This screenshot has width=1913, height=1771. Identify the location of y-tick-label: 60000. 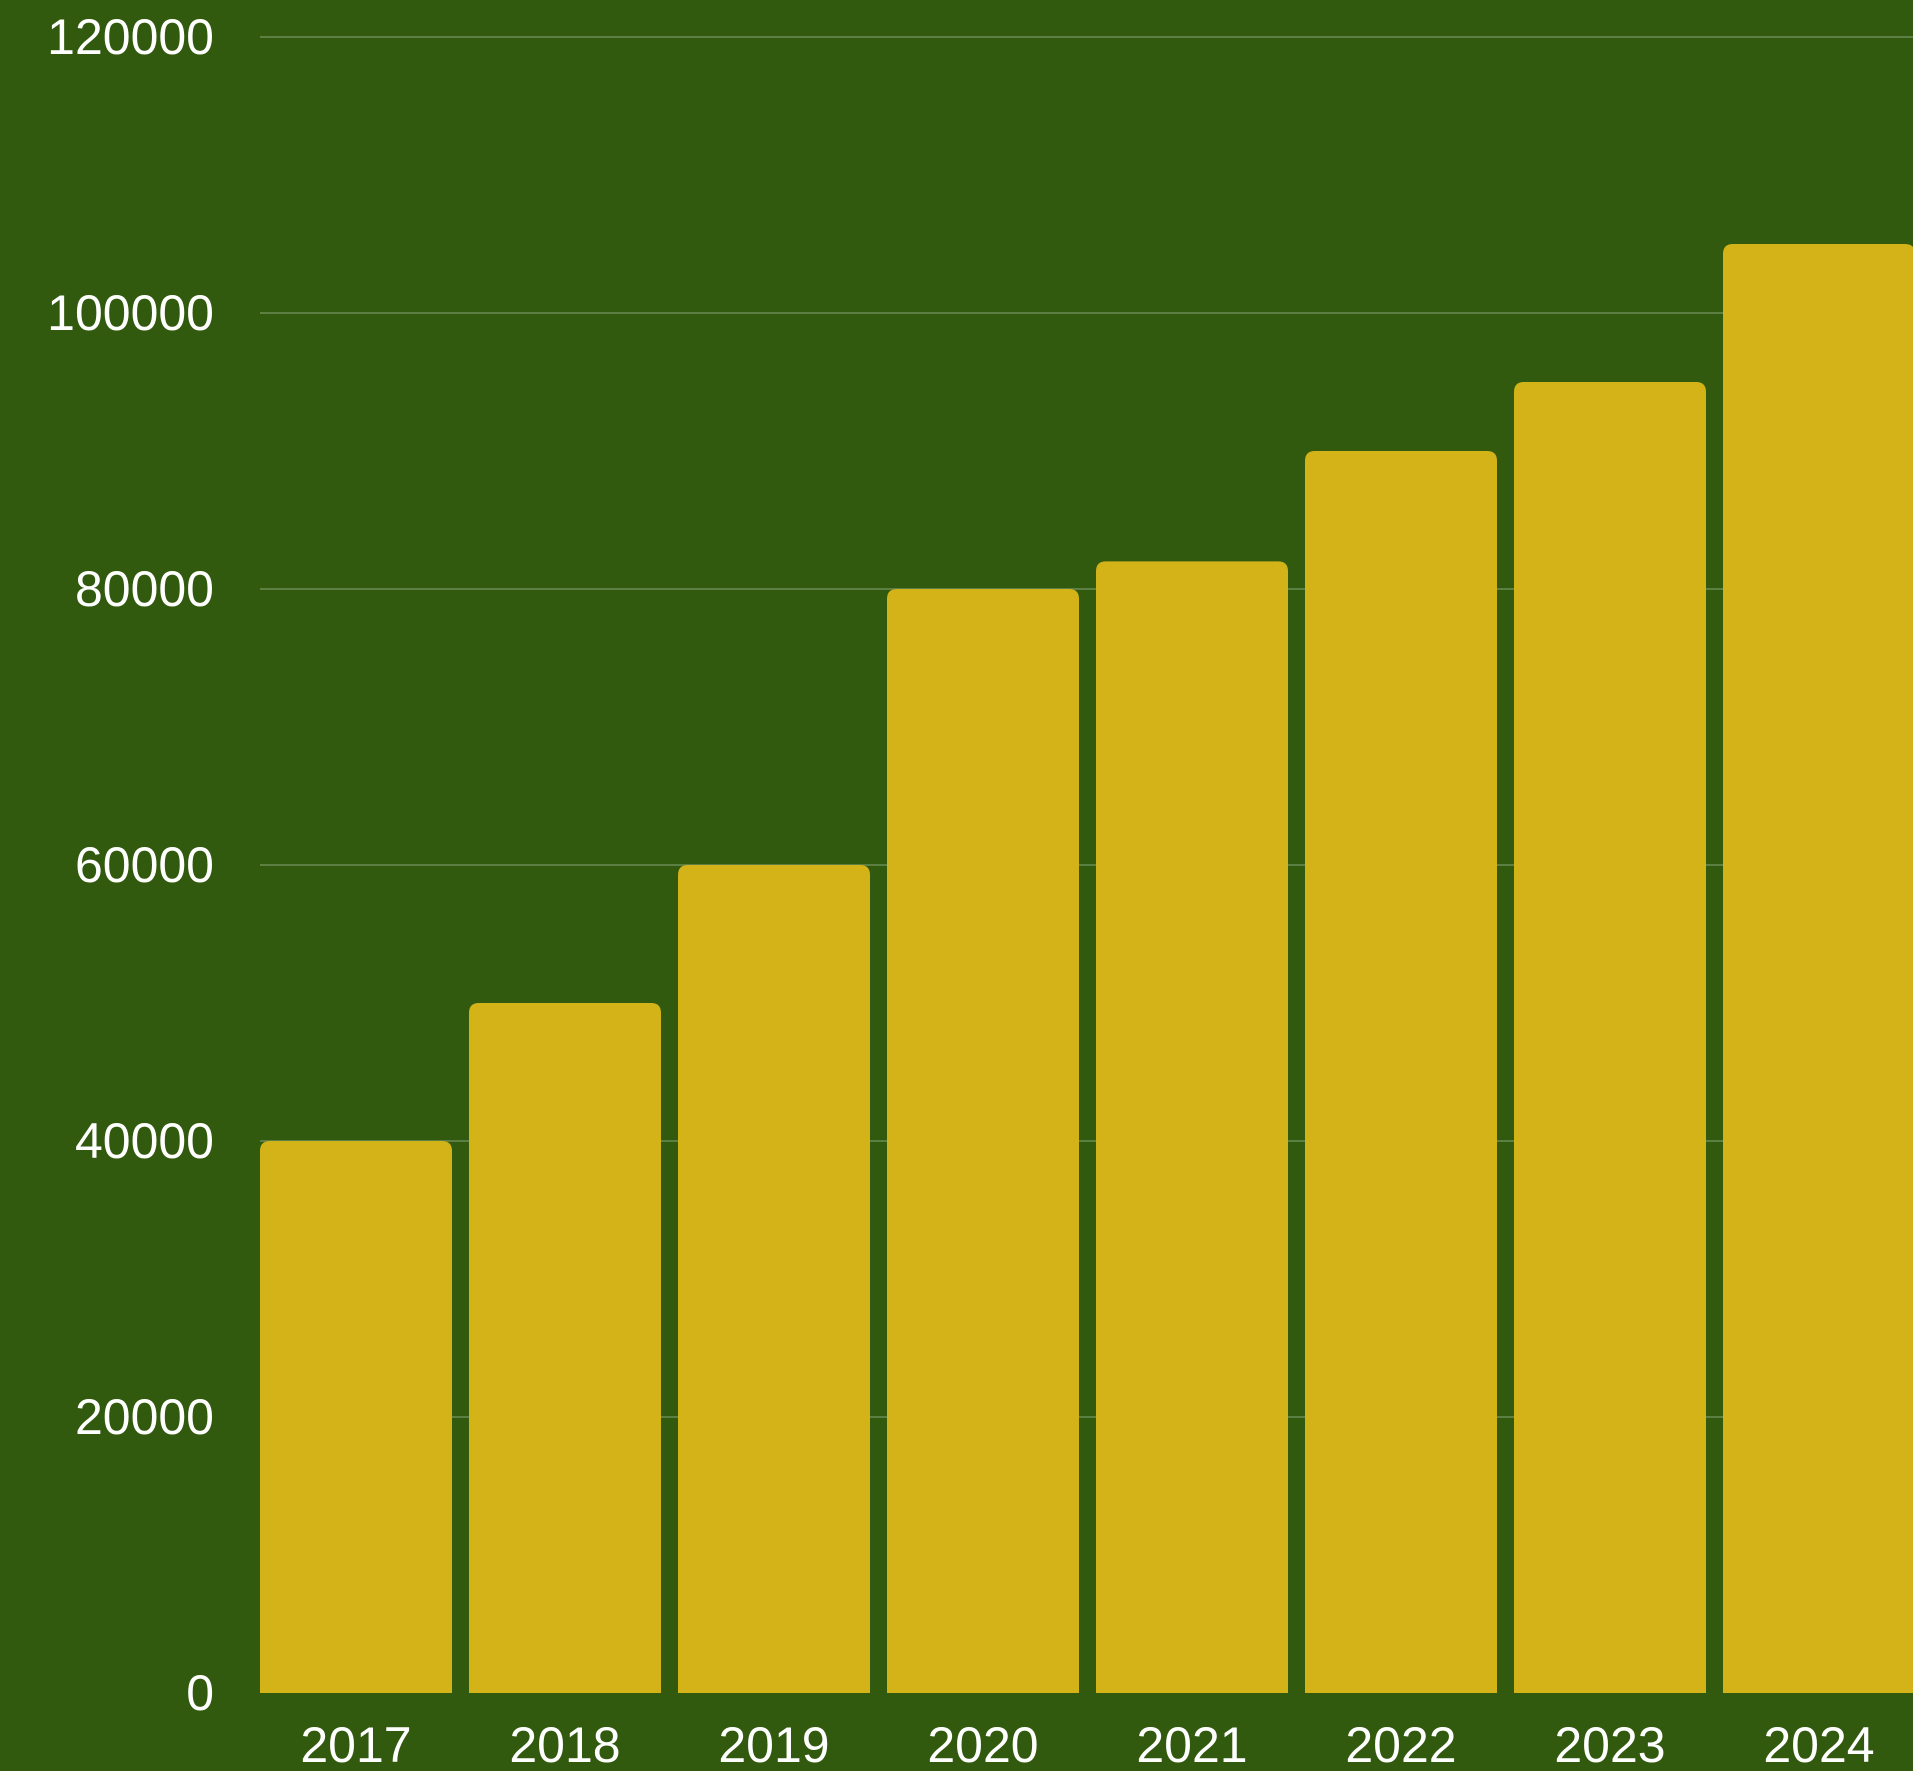
(144, 865).